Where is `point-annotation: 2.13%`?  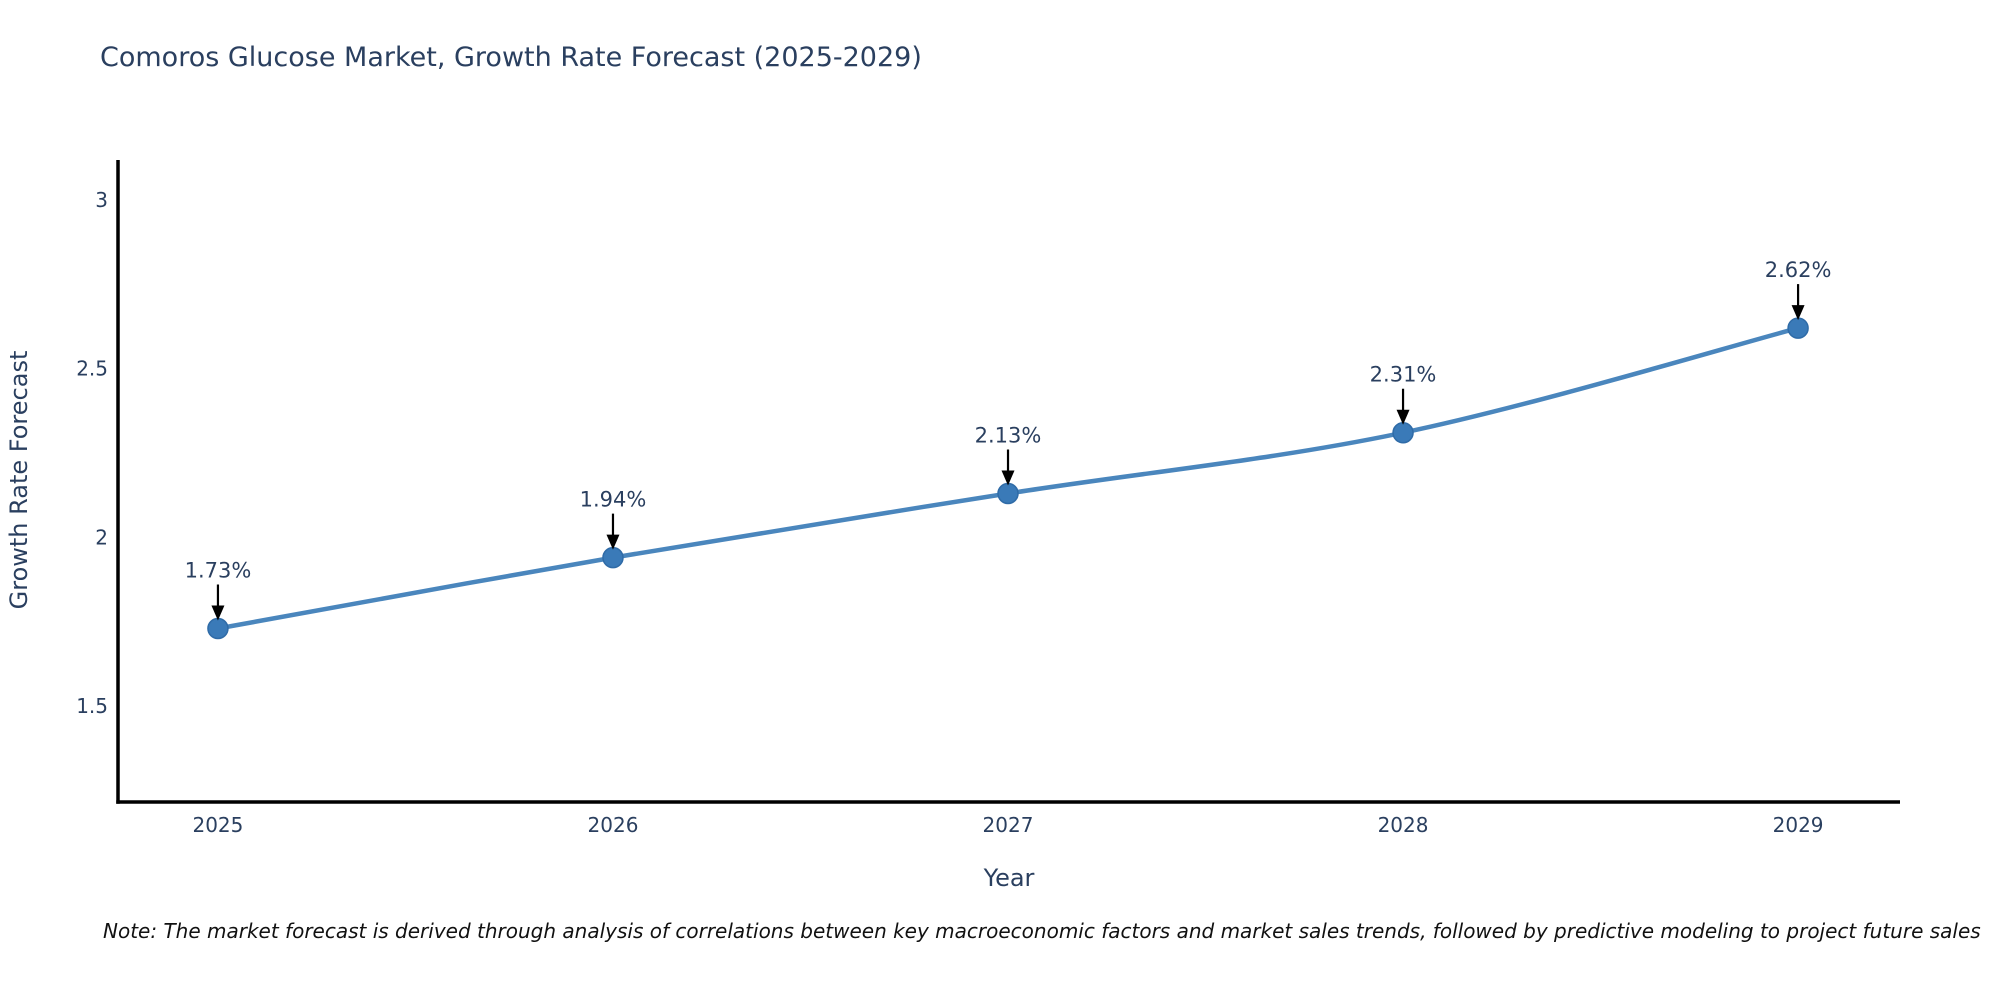 point-annotation: 2.13% is located at coordinates (1008, 454).